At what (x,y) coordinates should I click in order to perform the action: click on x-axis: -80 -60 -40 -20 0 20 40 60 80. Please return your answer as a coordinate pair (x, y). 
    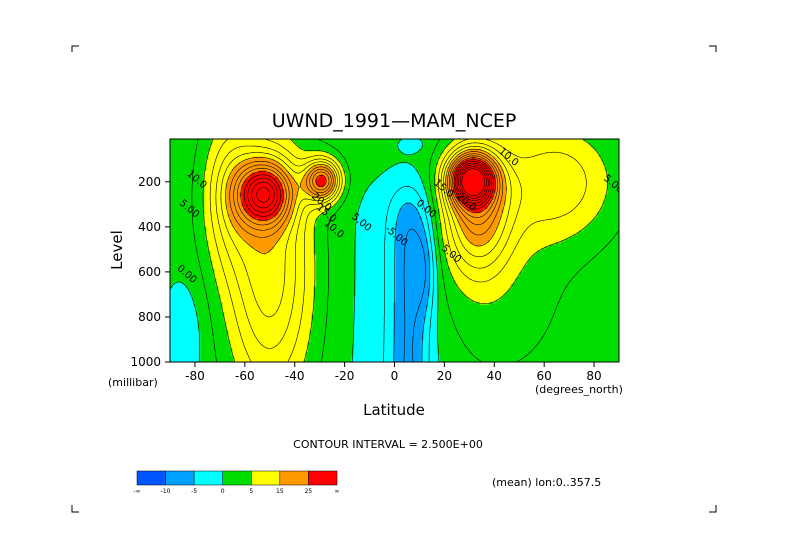
    Looking at the image, I should click on (393, 372).